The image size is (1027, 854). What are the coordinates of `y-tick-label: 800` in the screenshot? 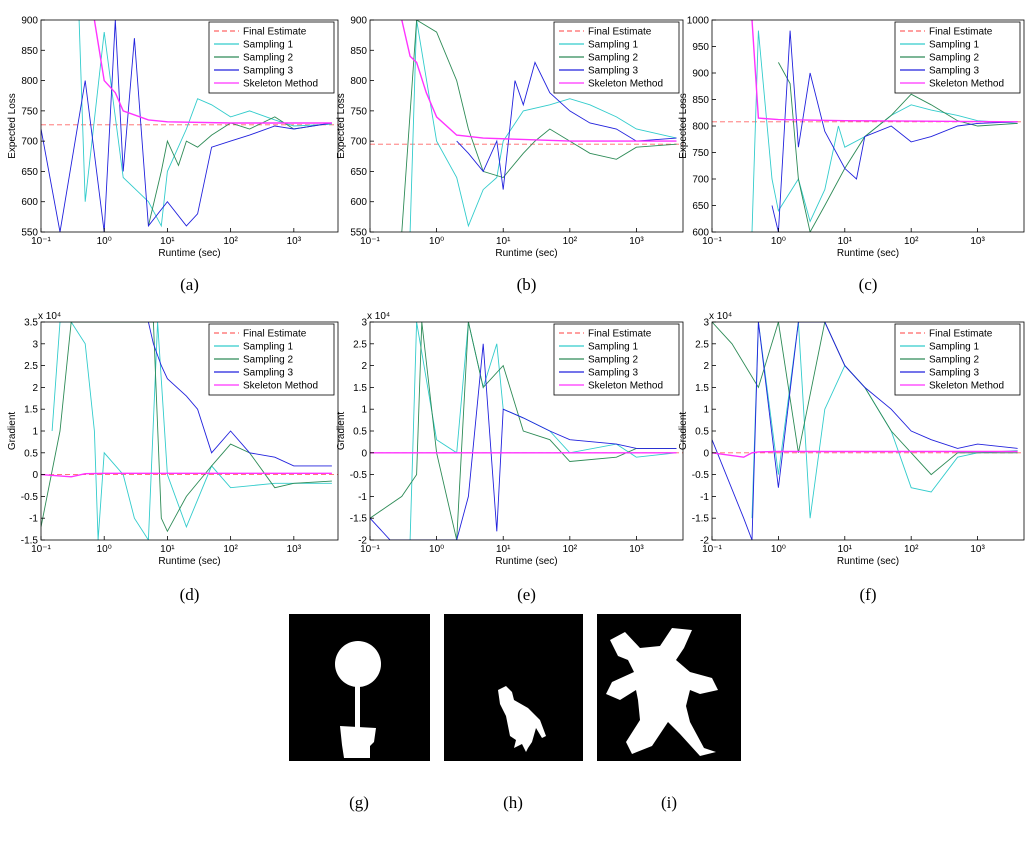 It's located at (29, 81).